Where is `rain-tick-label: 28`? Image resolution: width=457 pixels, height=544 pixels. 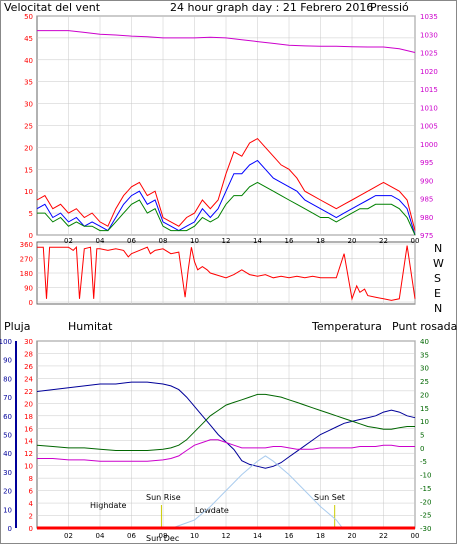 rain-tick-label: 28 is located at coordinates (28, 354).